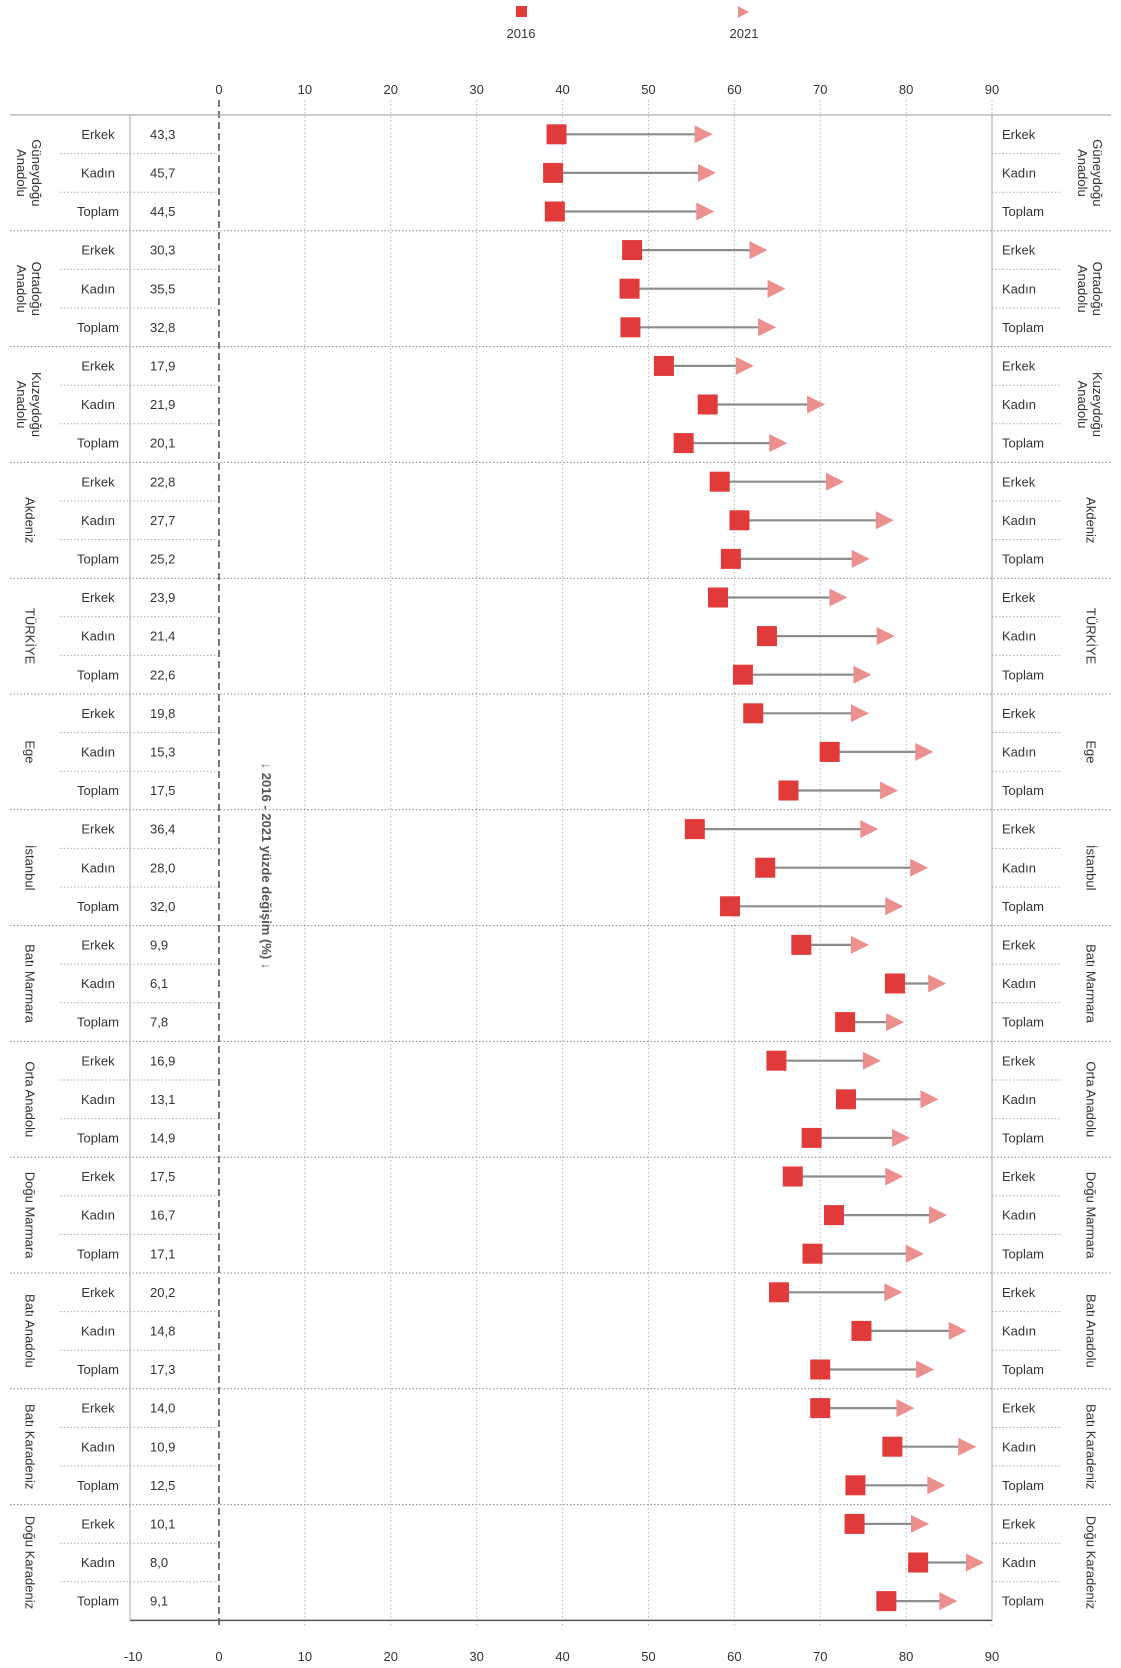 This screenshot has width=1121, height=1668. What do you see at coordinates (98, 829) in the screenshot?
I see `row-label-left: Erkek` at bounding box center [98, 829].